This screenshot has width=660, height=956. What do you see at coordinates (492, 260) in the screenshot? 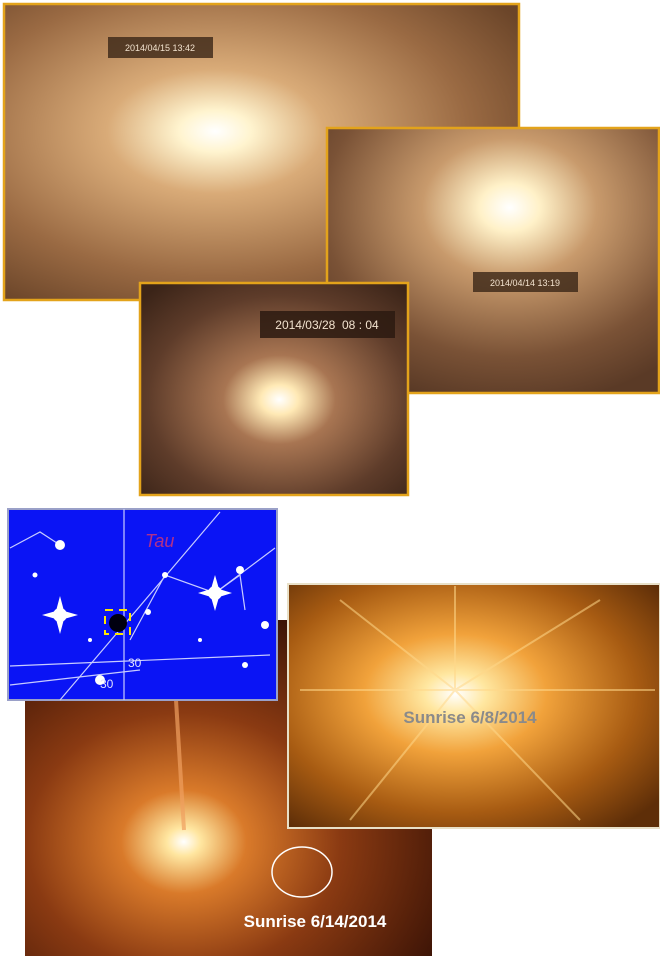
I see `photo-2: 2014/04/14 13:19` at bounding box center [492, 260].